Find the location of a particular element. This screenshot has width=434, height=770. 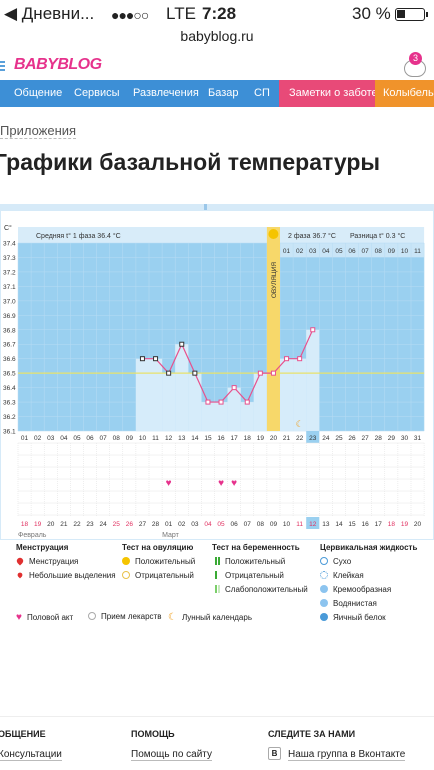

calendar-date-label: 27 is located at coordinates (143, 524).